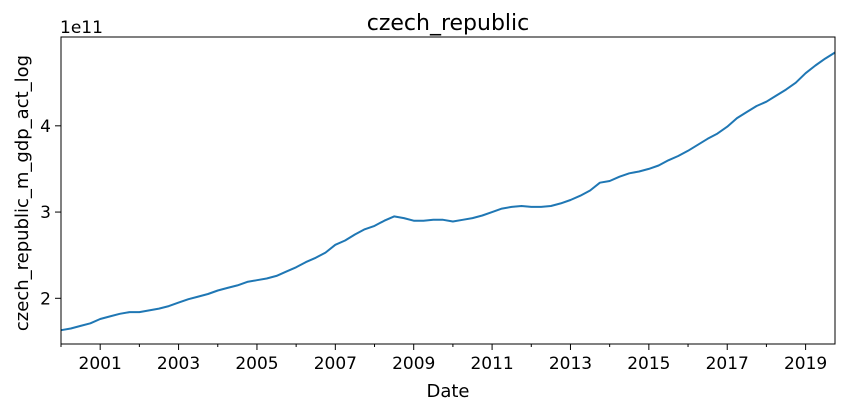  I want to click on y-tick-label: 2, so click(45, 299).